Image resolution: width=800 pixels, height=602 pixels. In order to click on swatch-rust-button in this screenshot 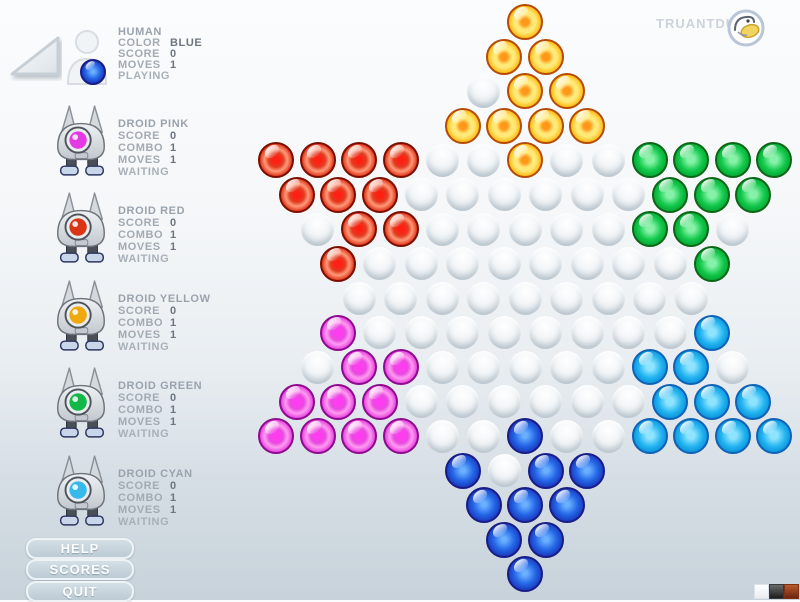, I will do `click(791, 591)`.